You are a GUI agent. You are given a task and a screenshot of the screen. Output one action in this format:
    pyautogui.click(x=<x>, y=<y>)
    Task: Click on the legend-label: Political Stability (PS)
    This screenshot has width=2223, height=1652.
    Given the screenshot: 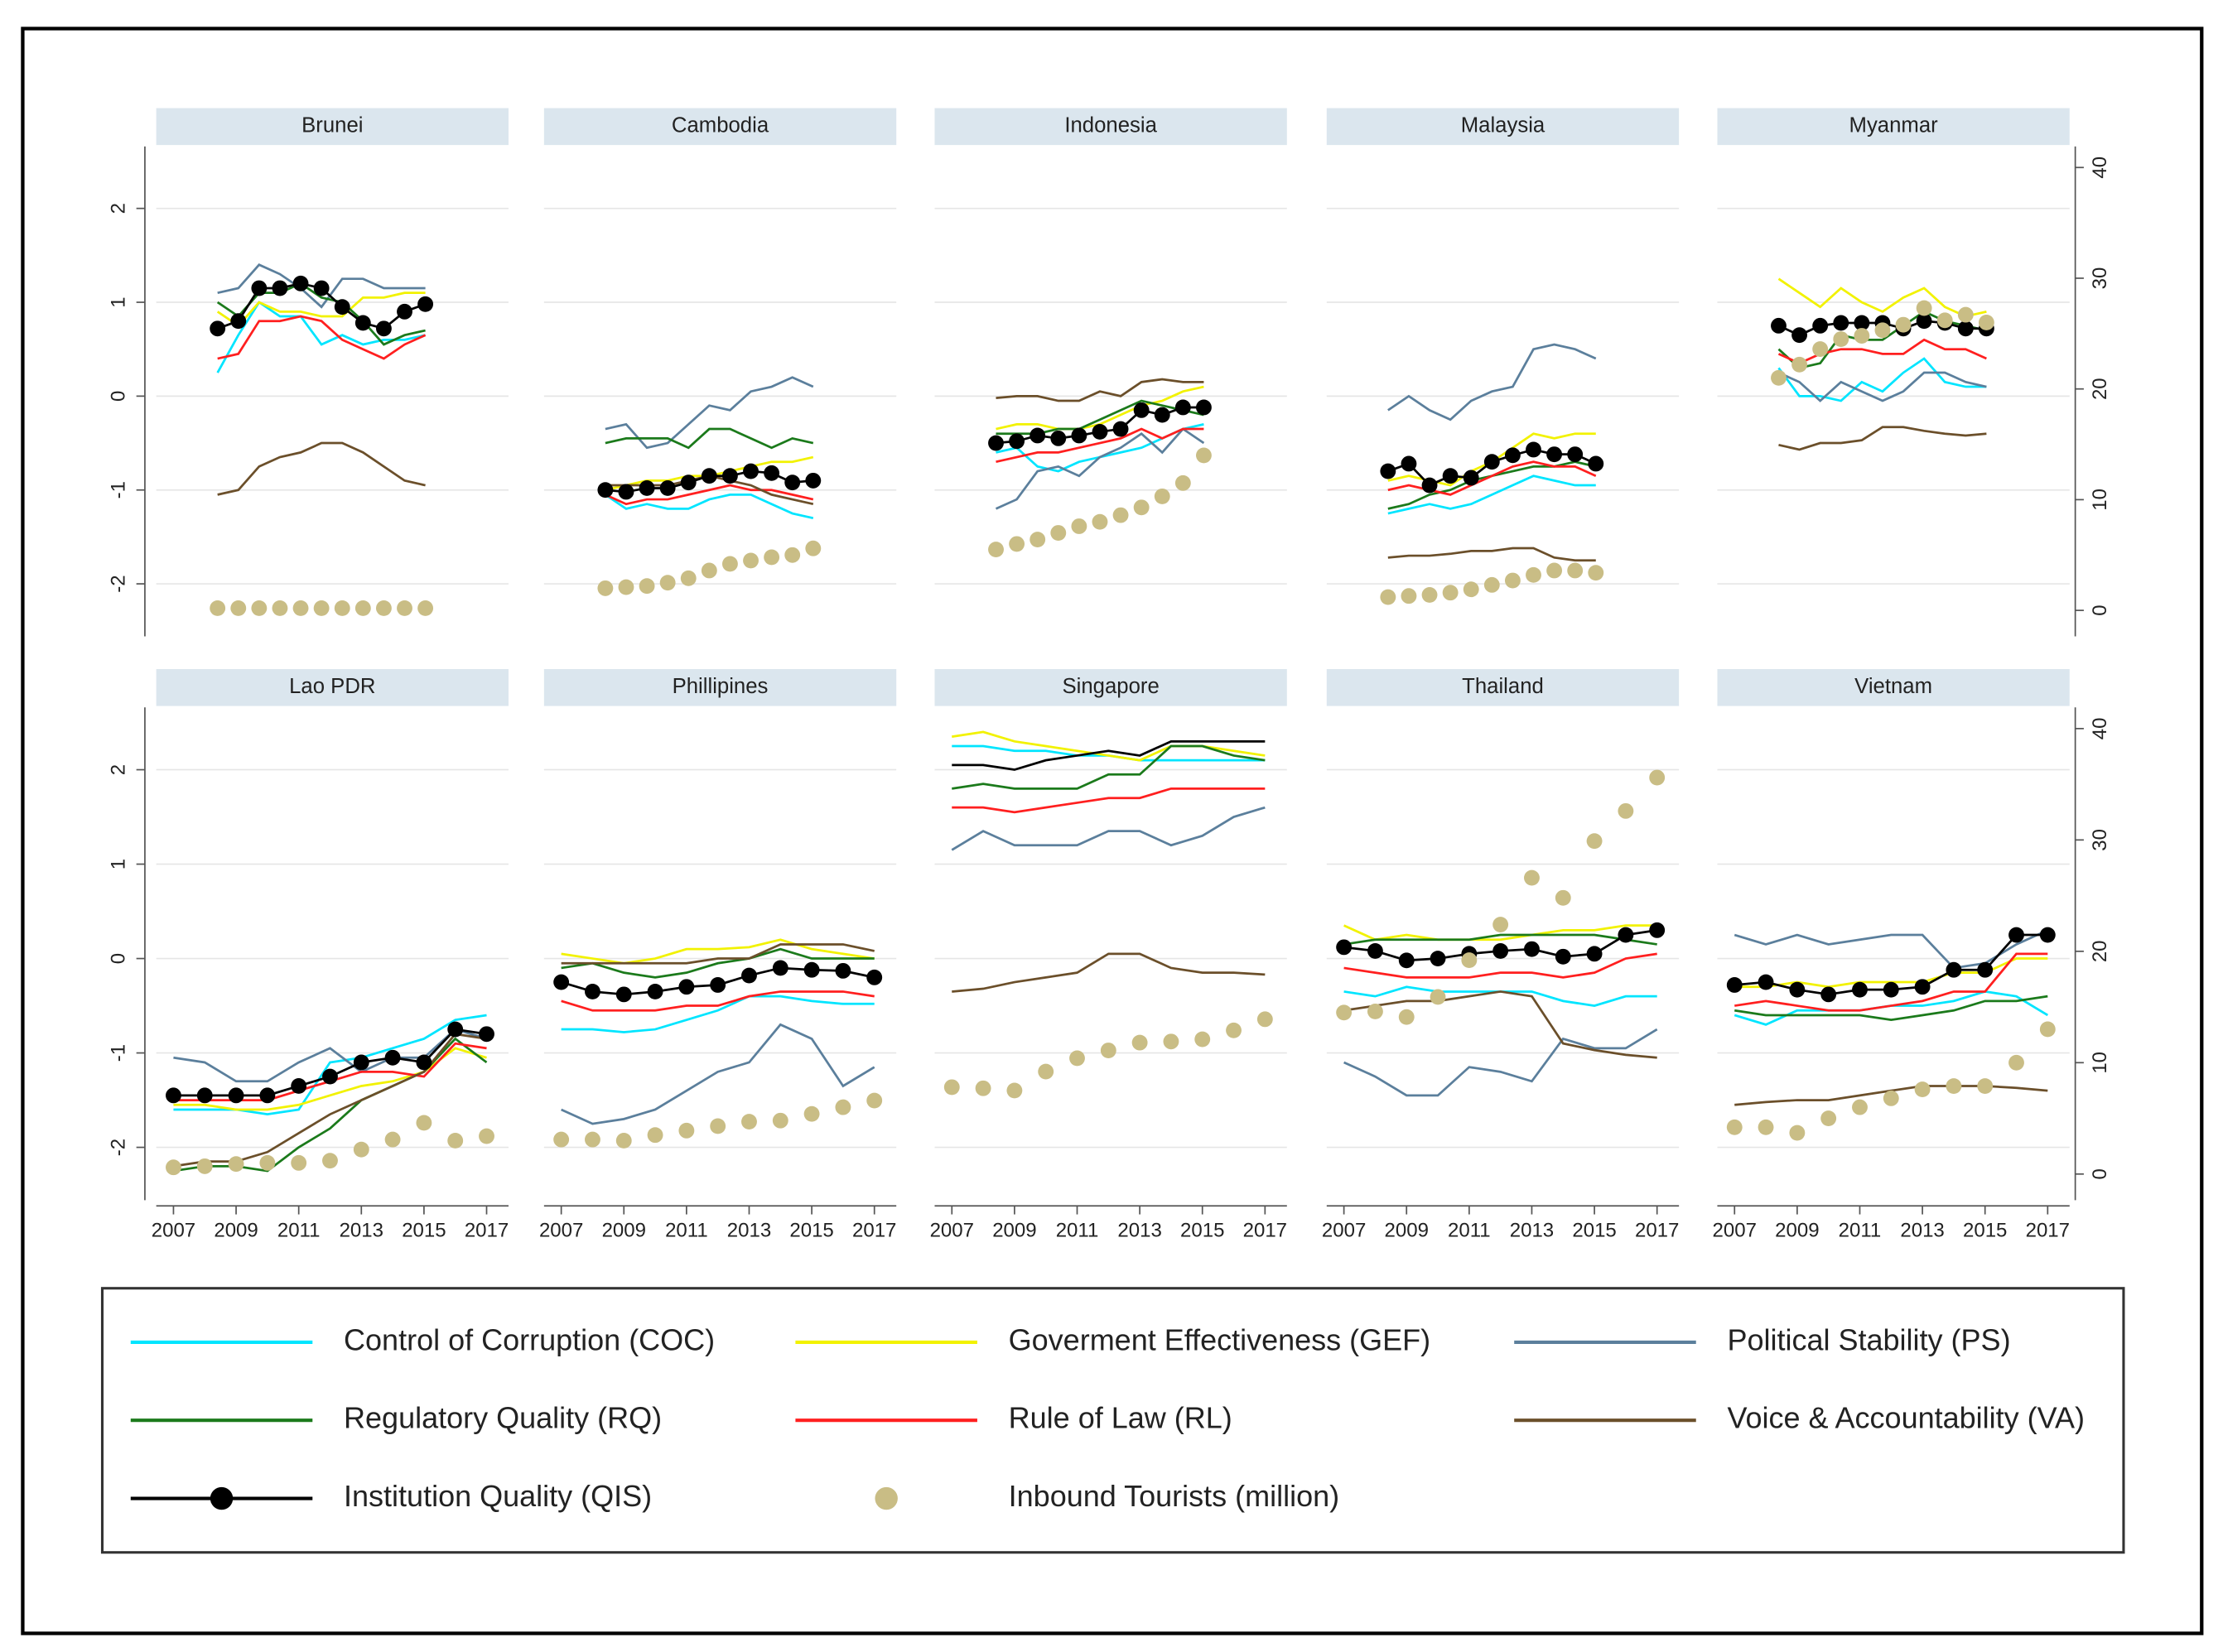 What is the action you would take?
    pyautogui.click(x=1869, y=1339)
    